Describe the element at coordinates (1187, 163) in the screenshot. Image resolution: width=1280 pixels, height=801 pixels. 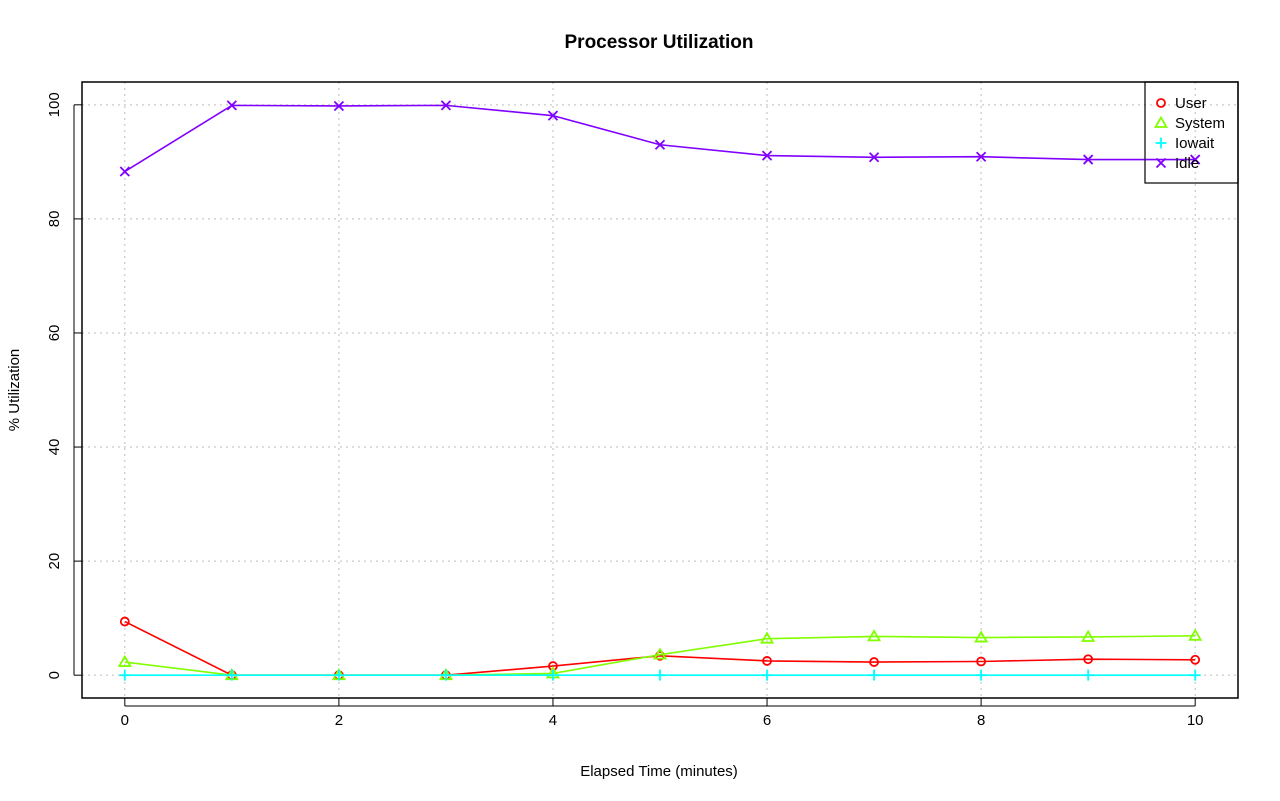
I see `legend-label-idle: Idle` at that location.